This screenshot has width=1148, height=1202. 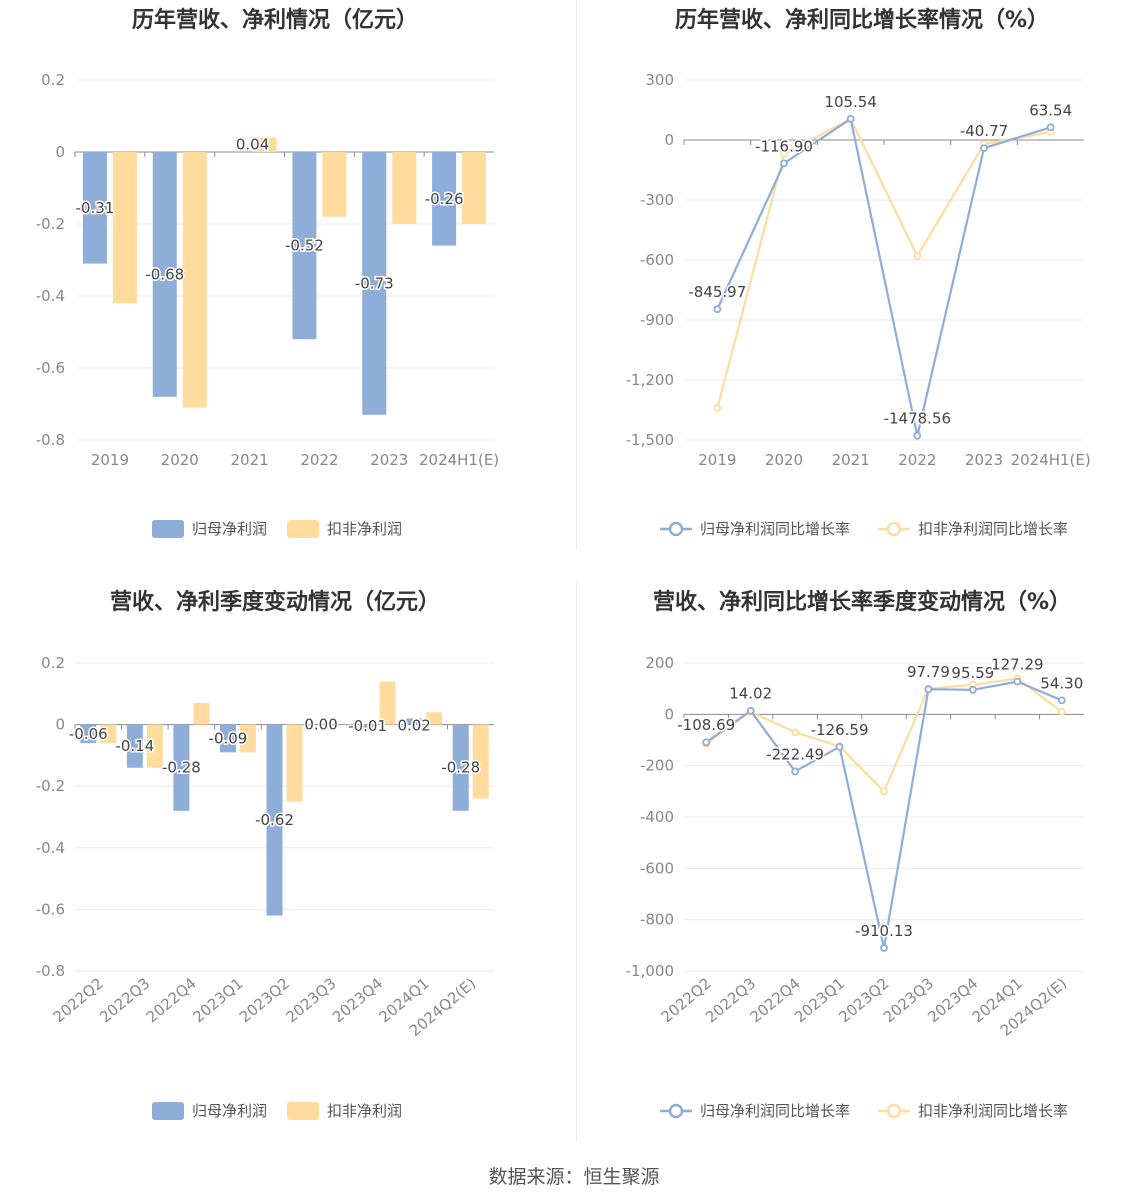 I want to click on y-tick-label: -300, so click(x=657, y=200).